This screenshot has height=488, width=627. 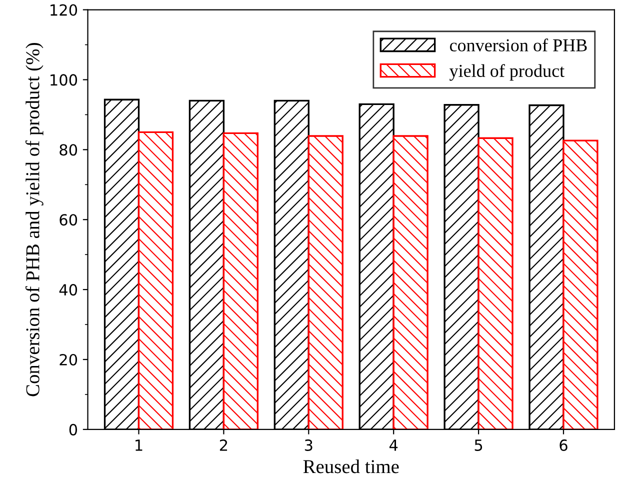 I want to click on y-tick-label: 60, so click(x=69, y=220).